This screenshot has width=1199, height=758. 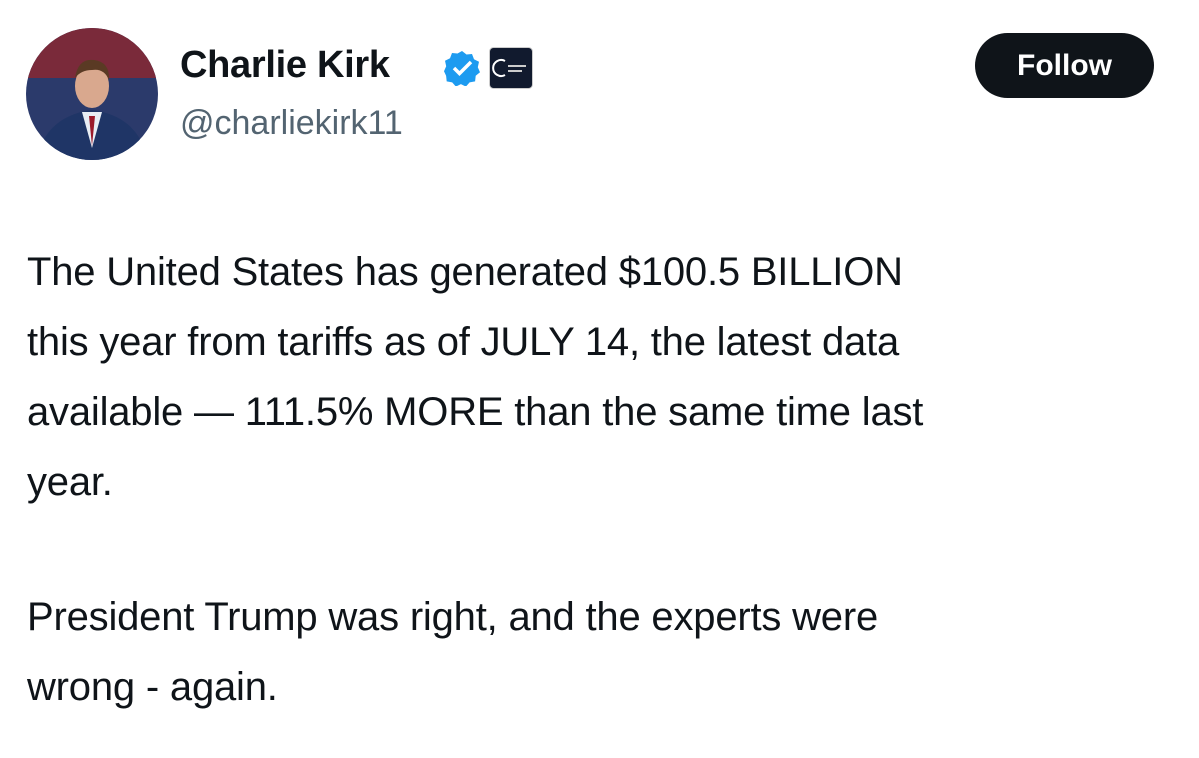 I want to click on verified-badge, so click(x=462, y=68).